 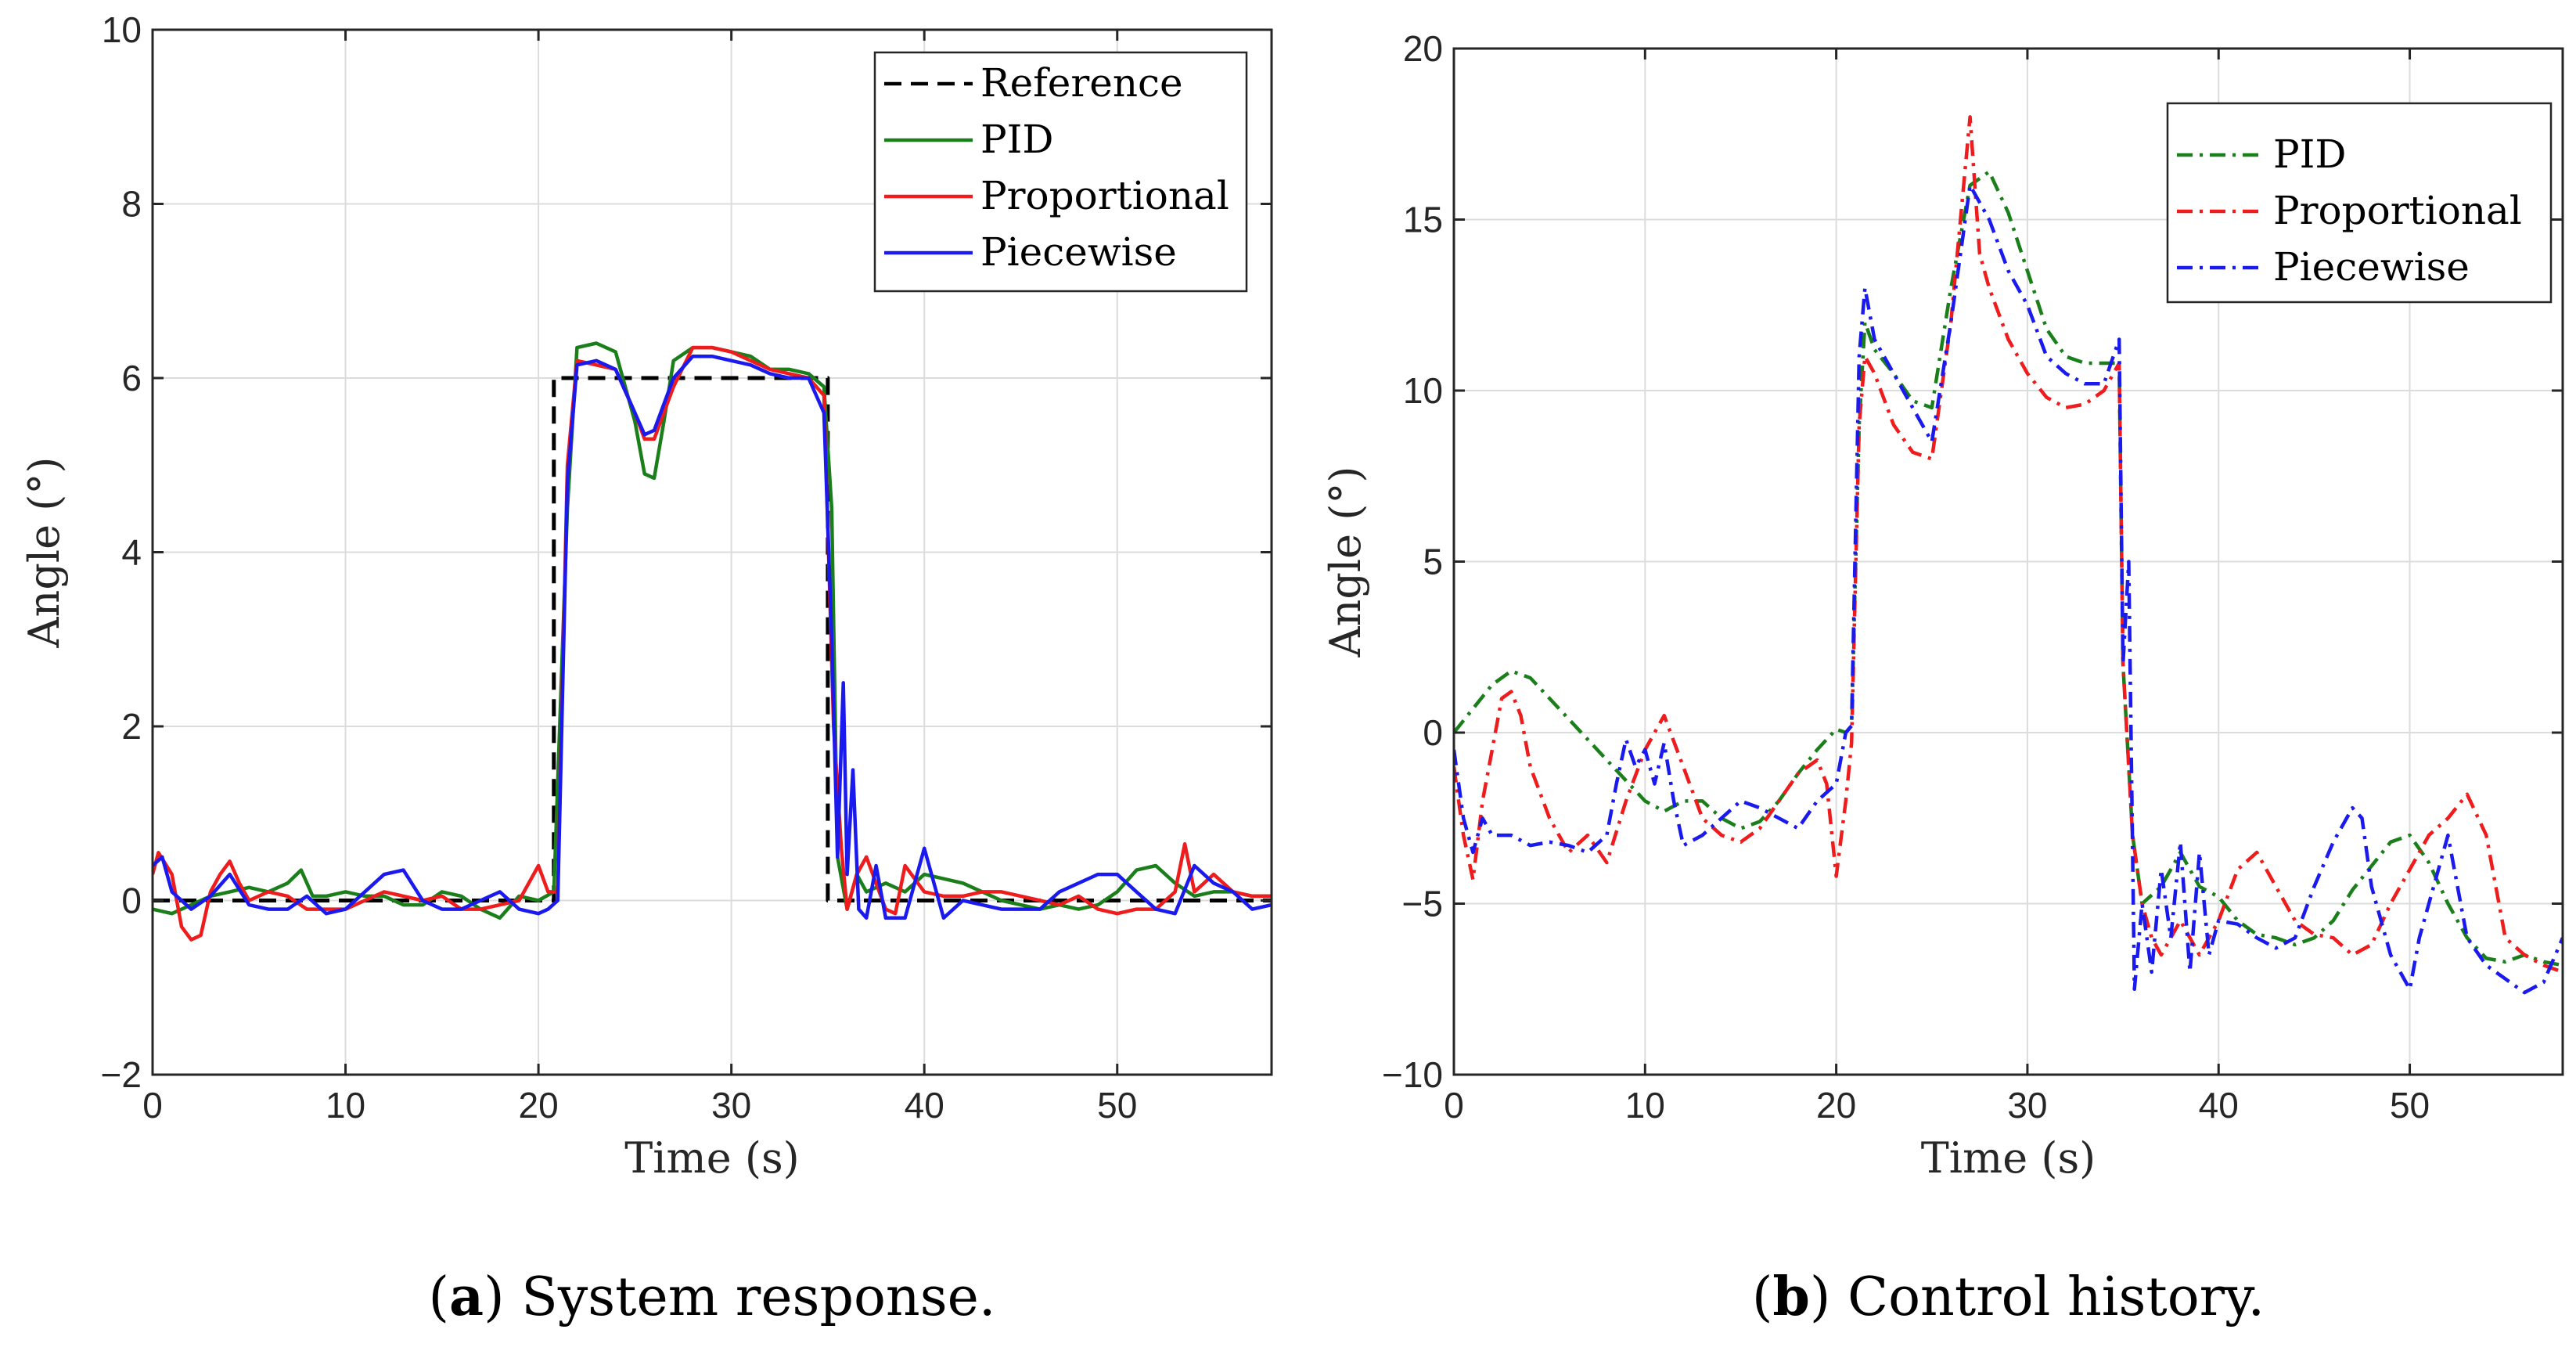 What do you see at coordinates (1423, 220) in the screenshot?
I see `y-tick-label-5: 15` at bounding box center [1423, 220].